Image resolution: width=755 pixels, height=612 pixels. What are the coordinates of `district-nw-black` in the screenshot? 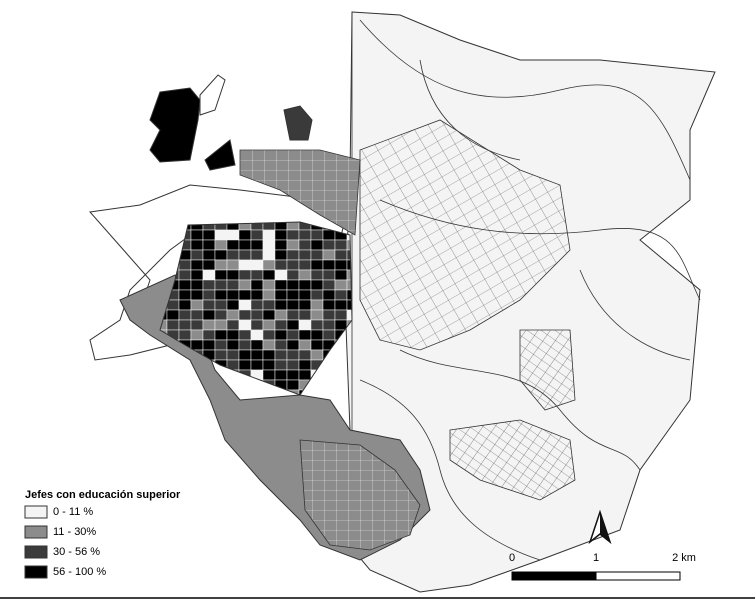 It's located at (175, 125).